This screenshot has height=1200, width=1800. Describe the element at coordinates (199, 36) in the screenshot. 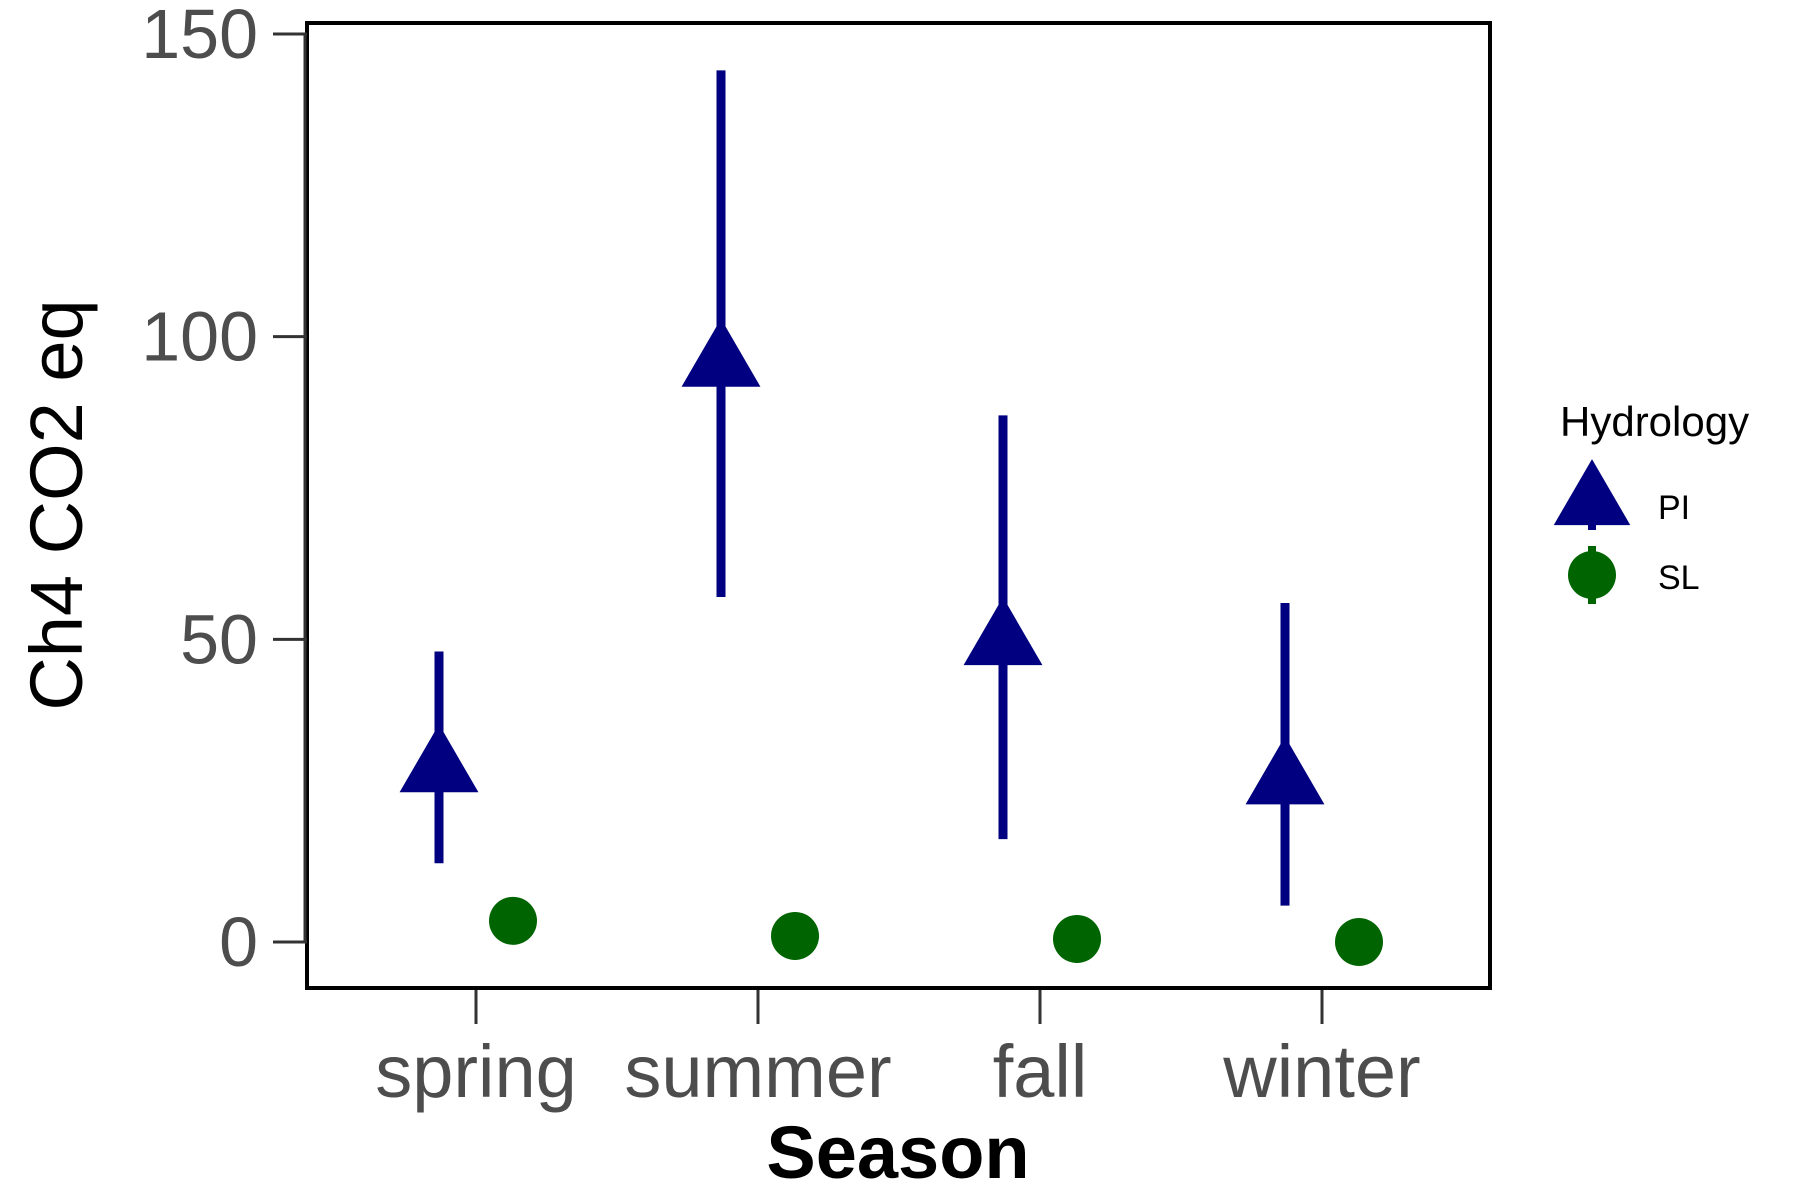

I see `y-tick-label-150: 150` at that location.